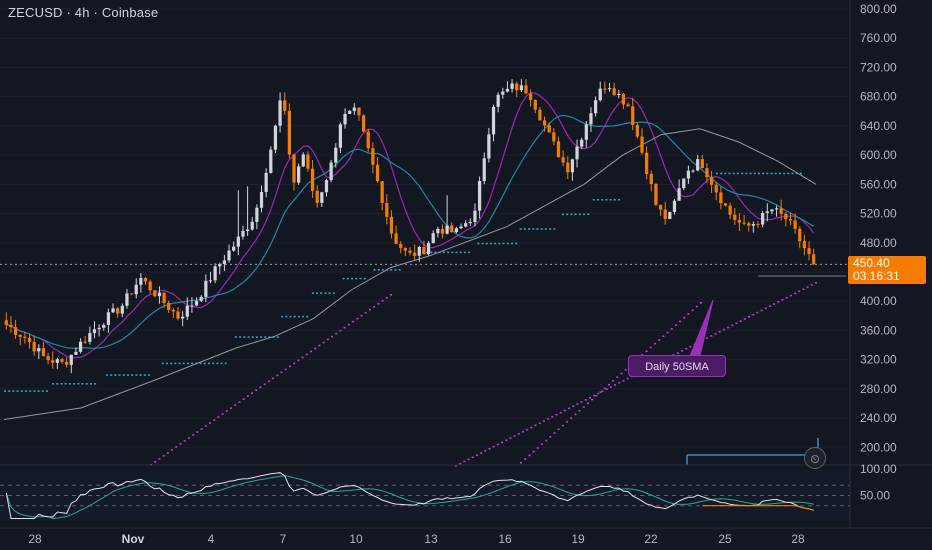 The image size is (932, 550). I want to click on alarm-clock-icon: ⏲, so click(815, 458).